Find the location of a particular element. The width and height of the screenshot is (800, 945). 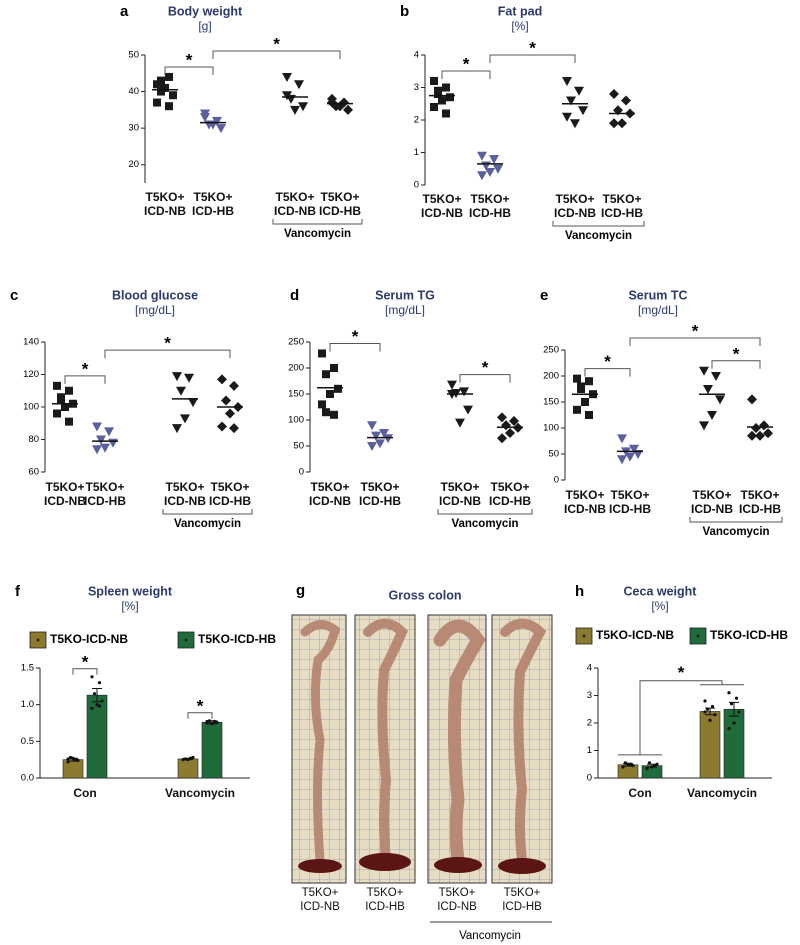

y-tick-label: 1 is located at coordinates (589, 750).